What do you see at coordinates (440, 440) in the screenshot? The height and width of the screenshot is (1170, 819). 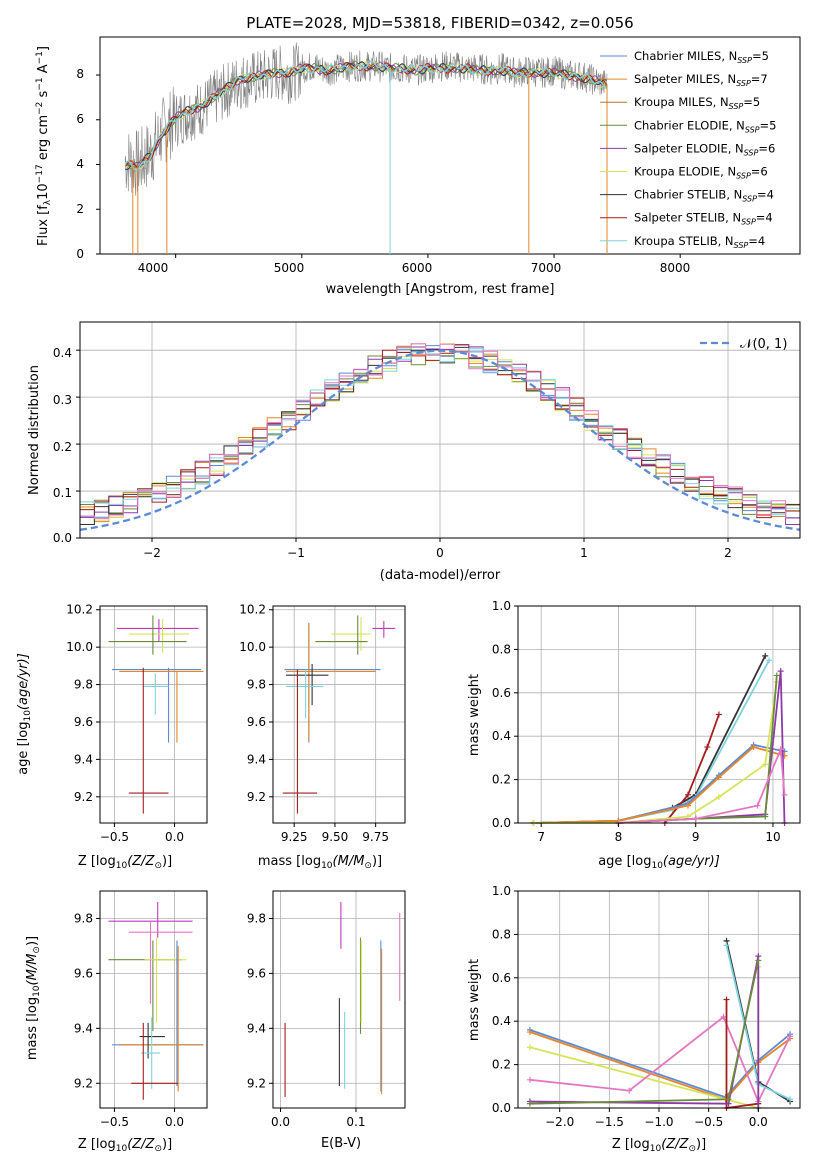 I see `normal-curve` at bounding box center [440, 440].